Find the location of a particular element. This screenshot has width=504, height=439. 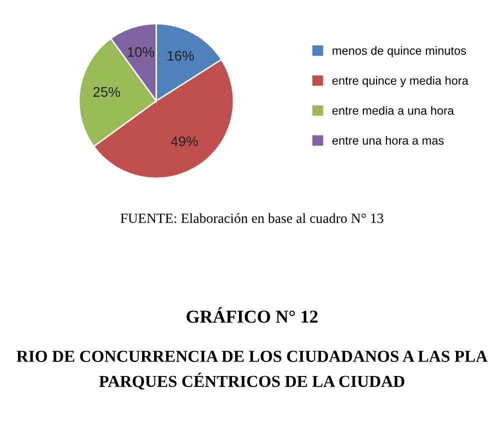

legend-label: entre una hora a mas is located at coordinates (388, 140).